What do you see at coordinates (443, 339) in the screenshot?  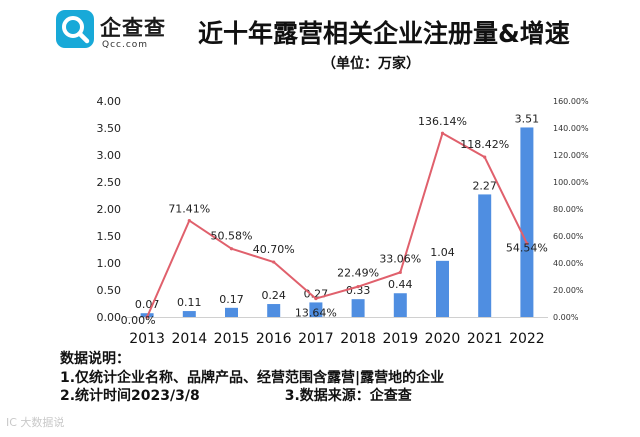 I see `x-tick-label: 2020` at bounding box center [443, 339].